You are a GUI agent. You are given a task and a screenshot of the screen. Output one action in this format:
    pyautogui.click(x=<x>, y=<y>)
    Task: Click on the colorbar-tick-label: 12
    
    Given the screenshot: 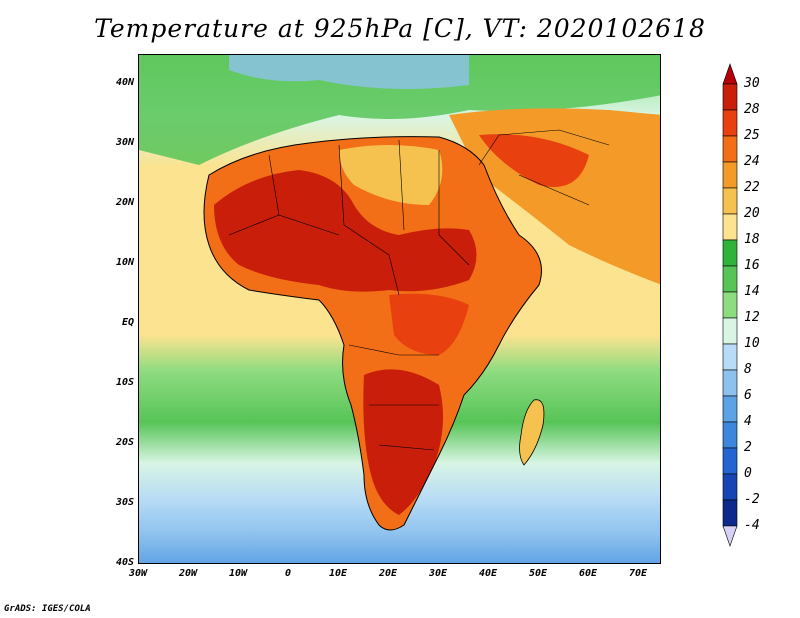 What is the action you would take?
    pyautogui.click(x=752, y=317)
    